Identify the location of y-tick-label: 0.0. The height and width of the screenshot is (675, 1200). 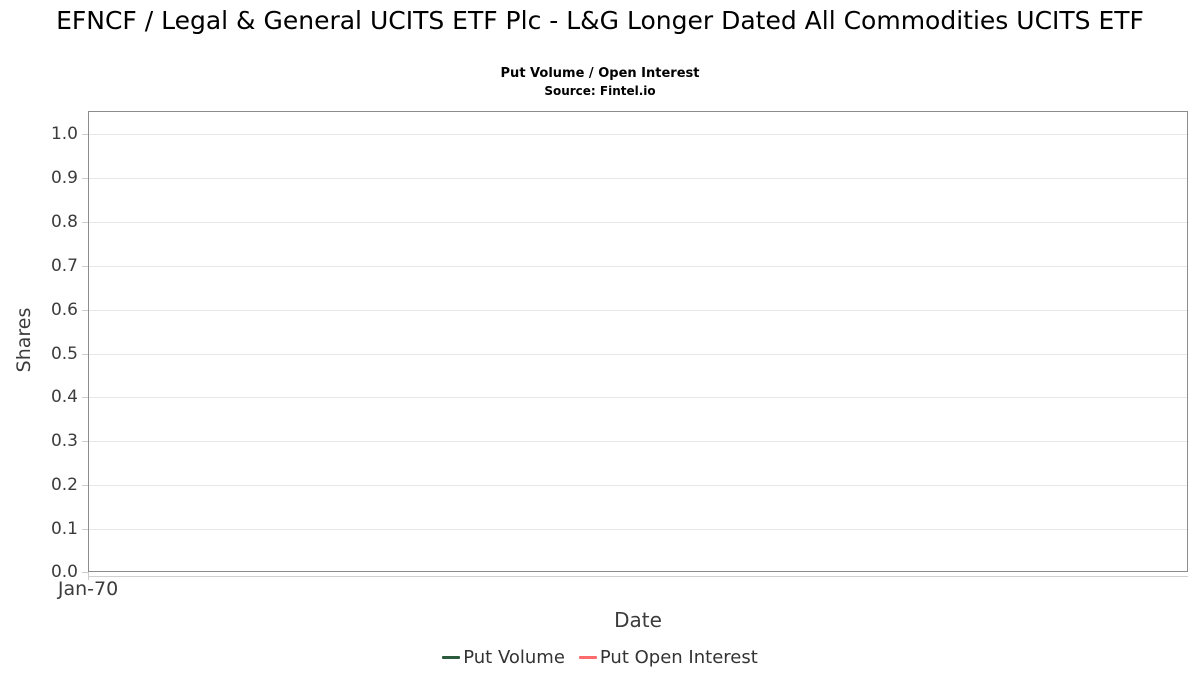
(64, 572).